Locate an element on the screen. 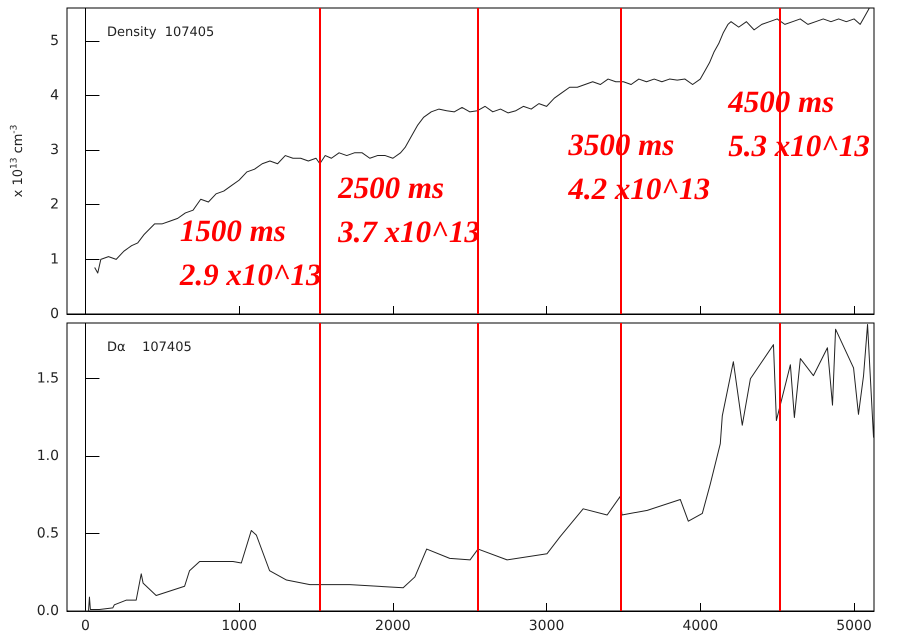 Image resolution: width=899 pixels, height=633 pixels. y-tick-label: 3 is located at coordinates (54, 150).